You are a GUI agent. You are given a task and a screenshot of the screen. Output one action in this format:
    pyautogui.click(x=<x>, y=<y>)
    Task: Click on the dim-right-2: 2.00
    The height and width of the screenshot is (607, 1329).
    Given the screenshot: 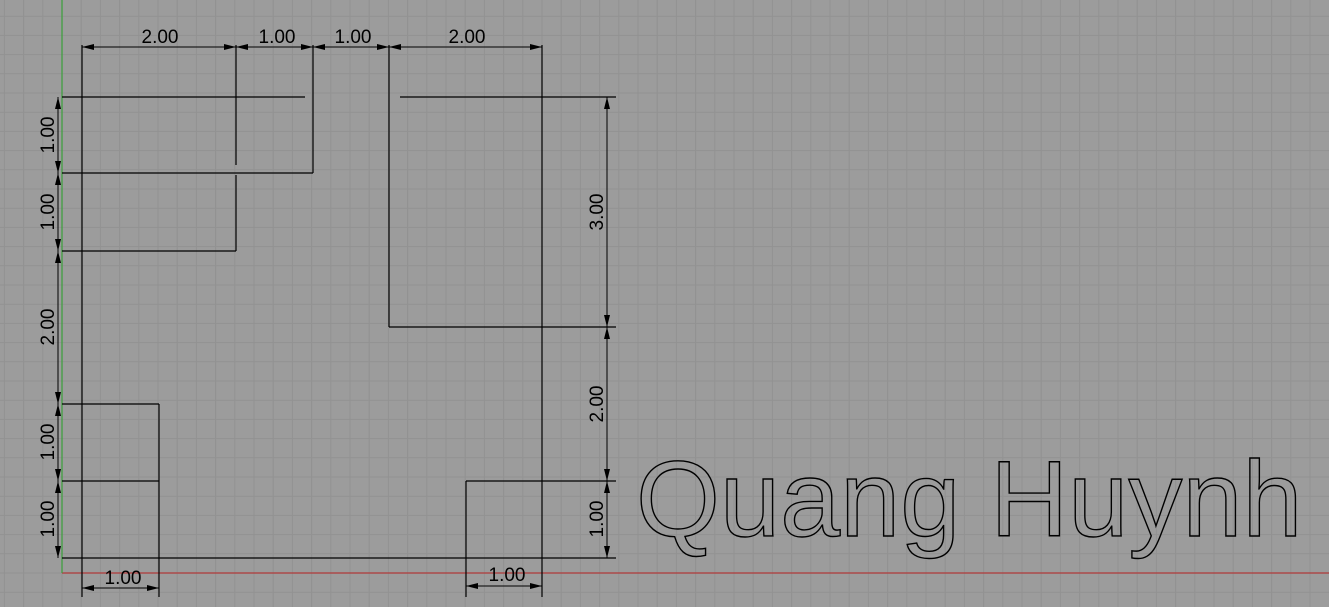 What is the action you would take?
    pyautogui.click(x=597, y=404)
    